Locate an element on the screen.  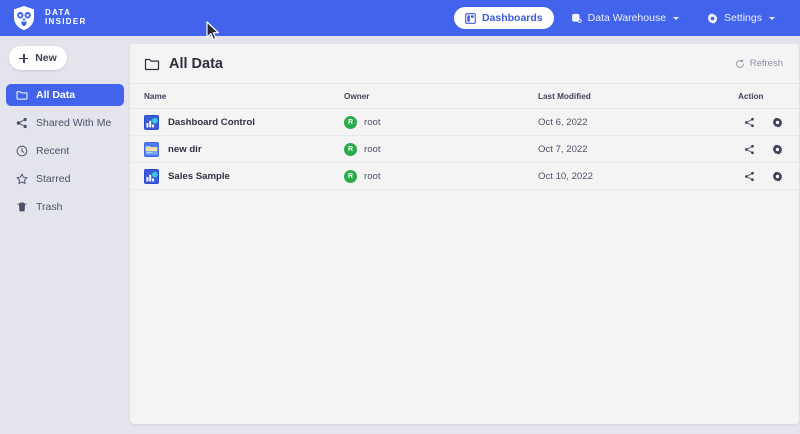
nav-item-settings: Settings is located at coordinates (741, 18).